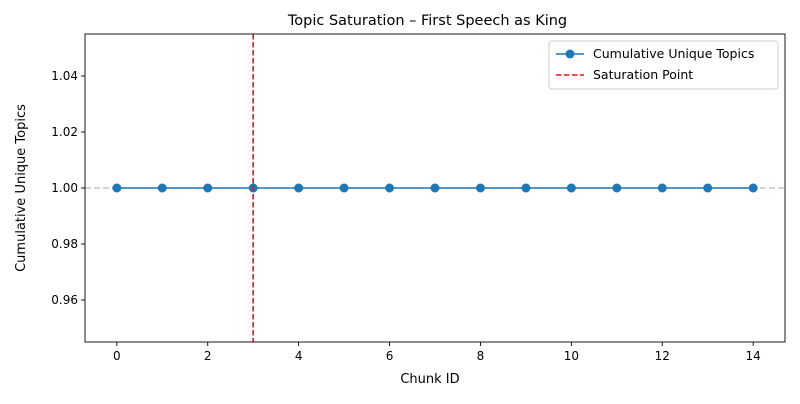  What do you see at coordinates (673, 53) in the screenshot?
I see `legend-label-series: Cumulative Unique Topics` at bounding box center [673, 53].